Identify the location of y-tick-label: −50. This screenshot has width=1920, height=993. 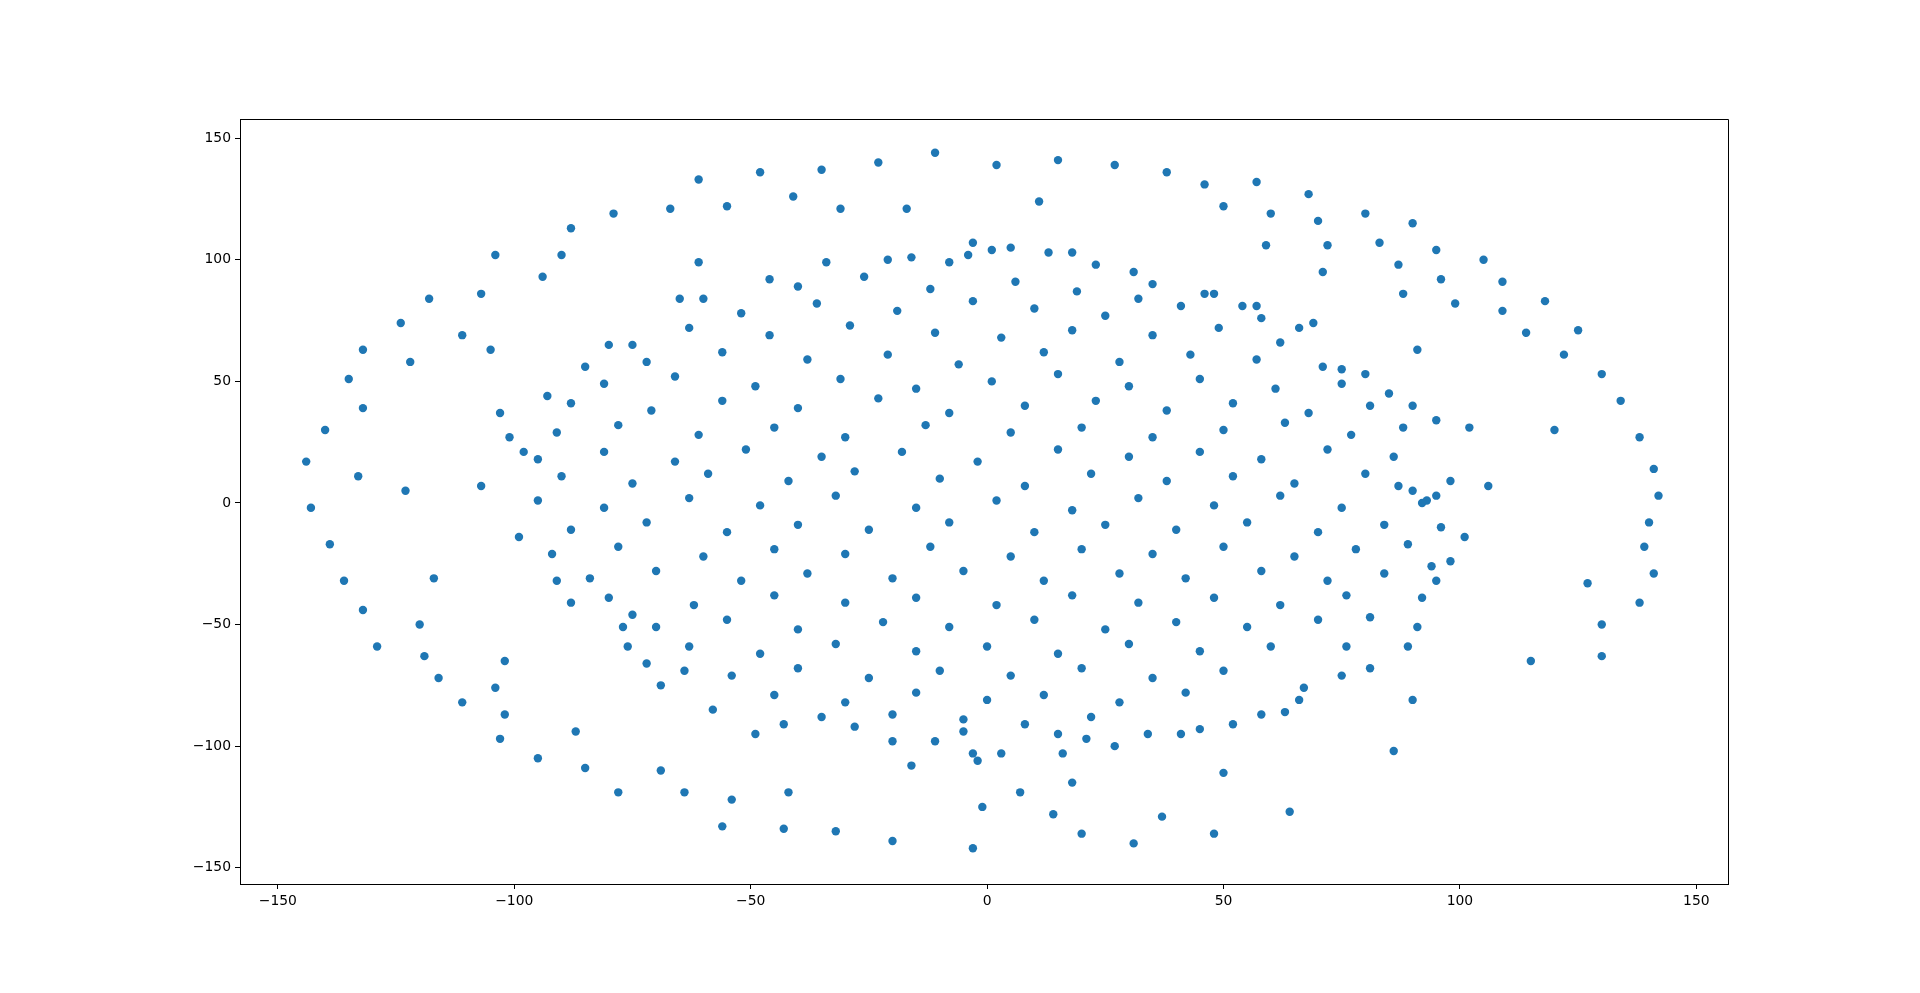
(216, 623).